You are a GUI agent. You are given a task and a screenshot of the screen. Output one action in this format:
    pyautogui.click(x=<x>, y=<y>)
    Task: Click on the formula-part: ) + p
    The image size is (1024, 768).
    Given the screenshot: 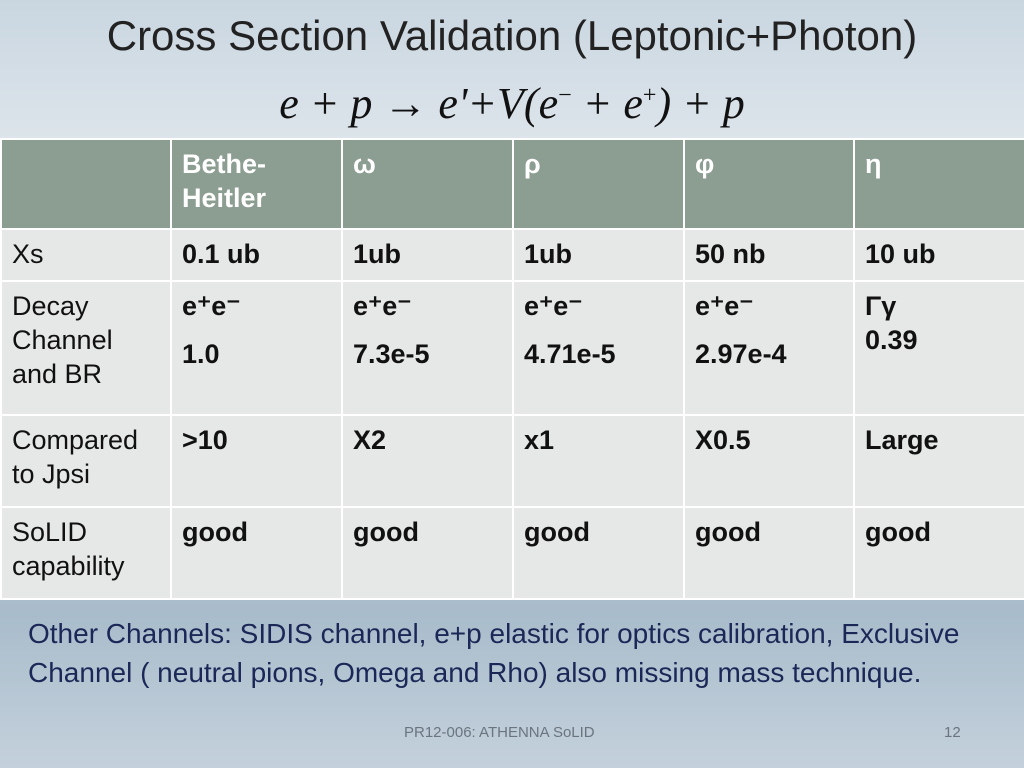 What is the action you would take?
    pyautogui.click(x=700, y=103)
    